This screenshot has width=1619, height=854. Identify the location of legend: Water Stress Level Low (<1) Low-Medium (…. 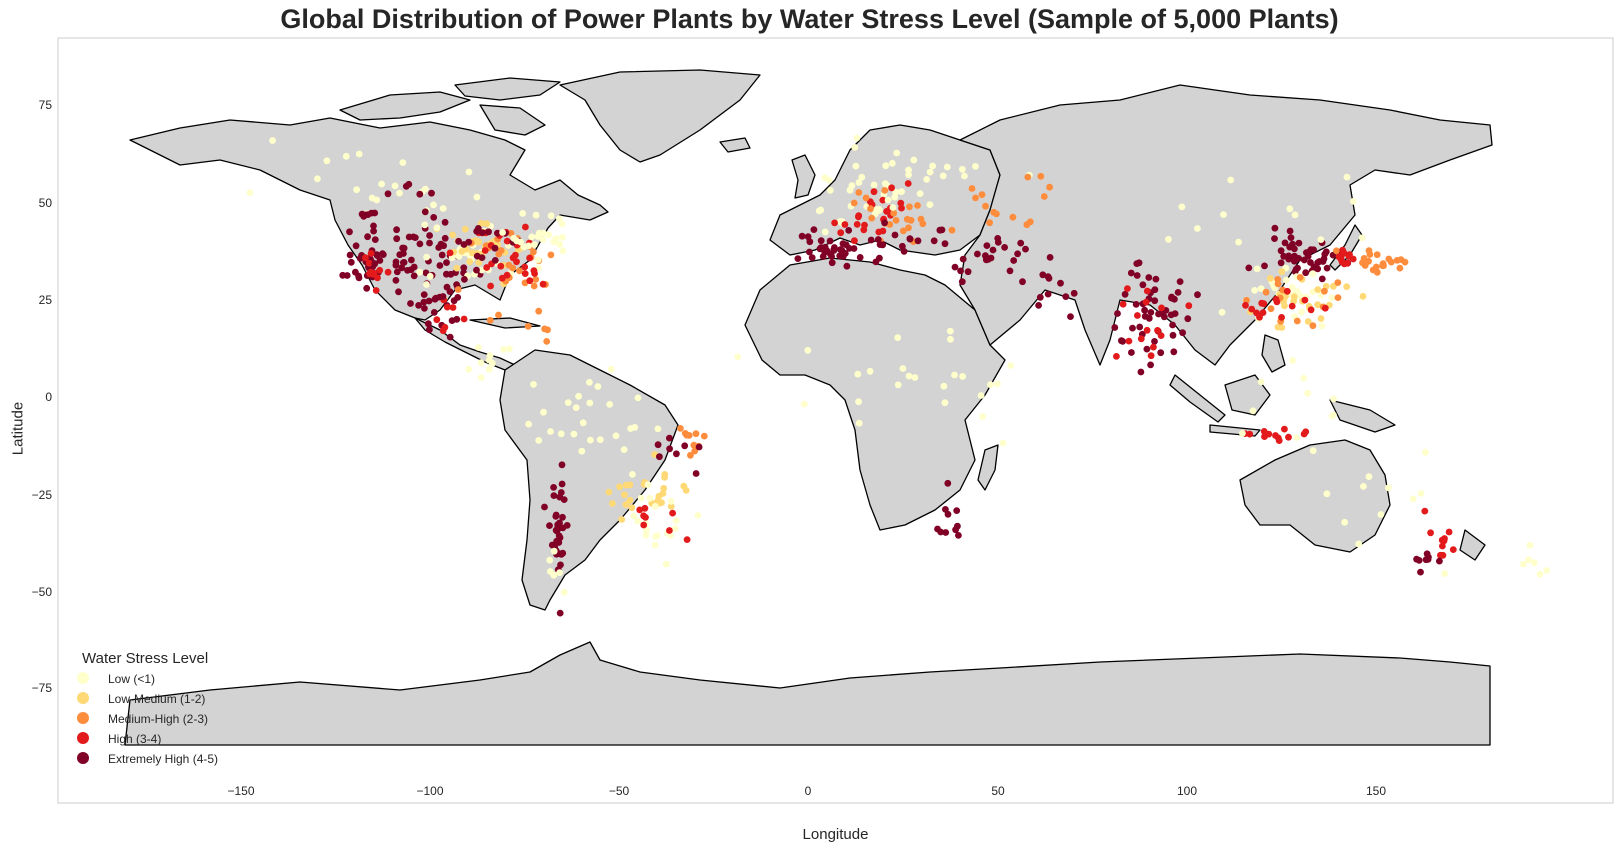
(147, 708).